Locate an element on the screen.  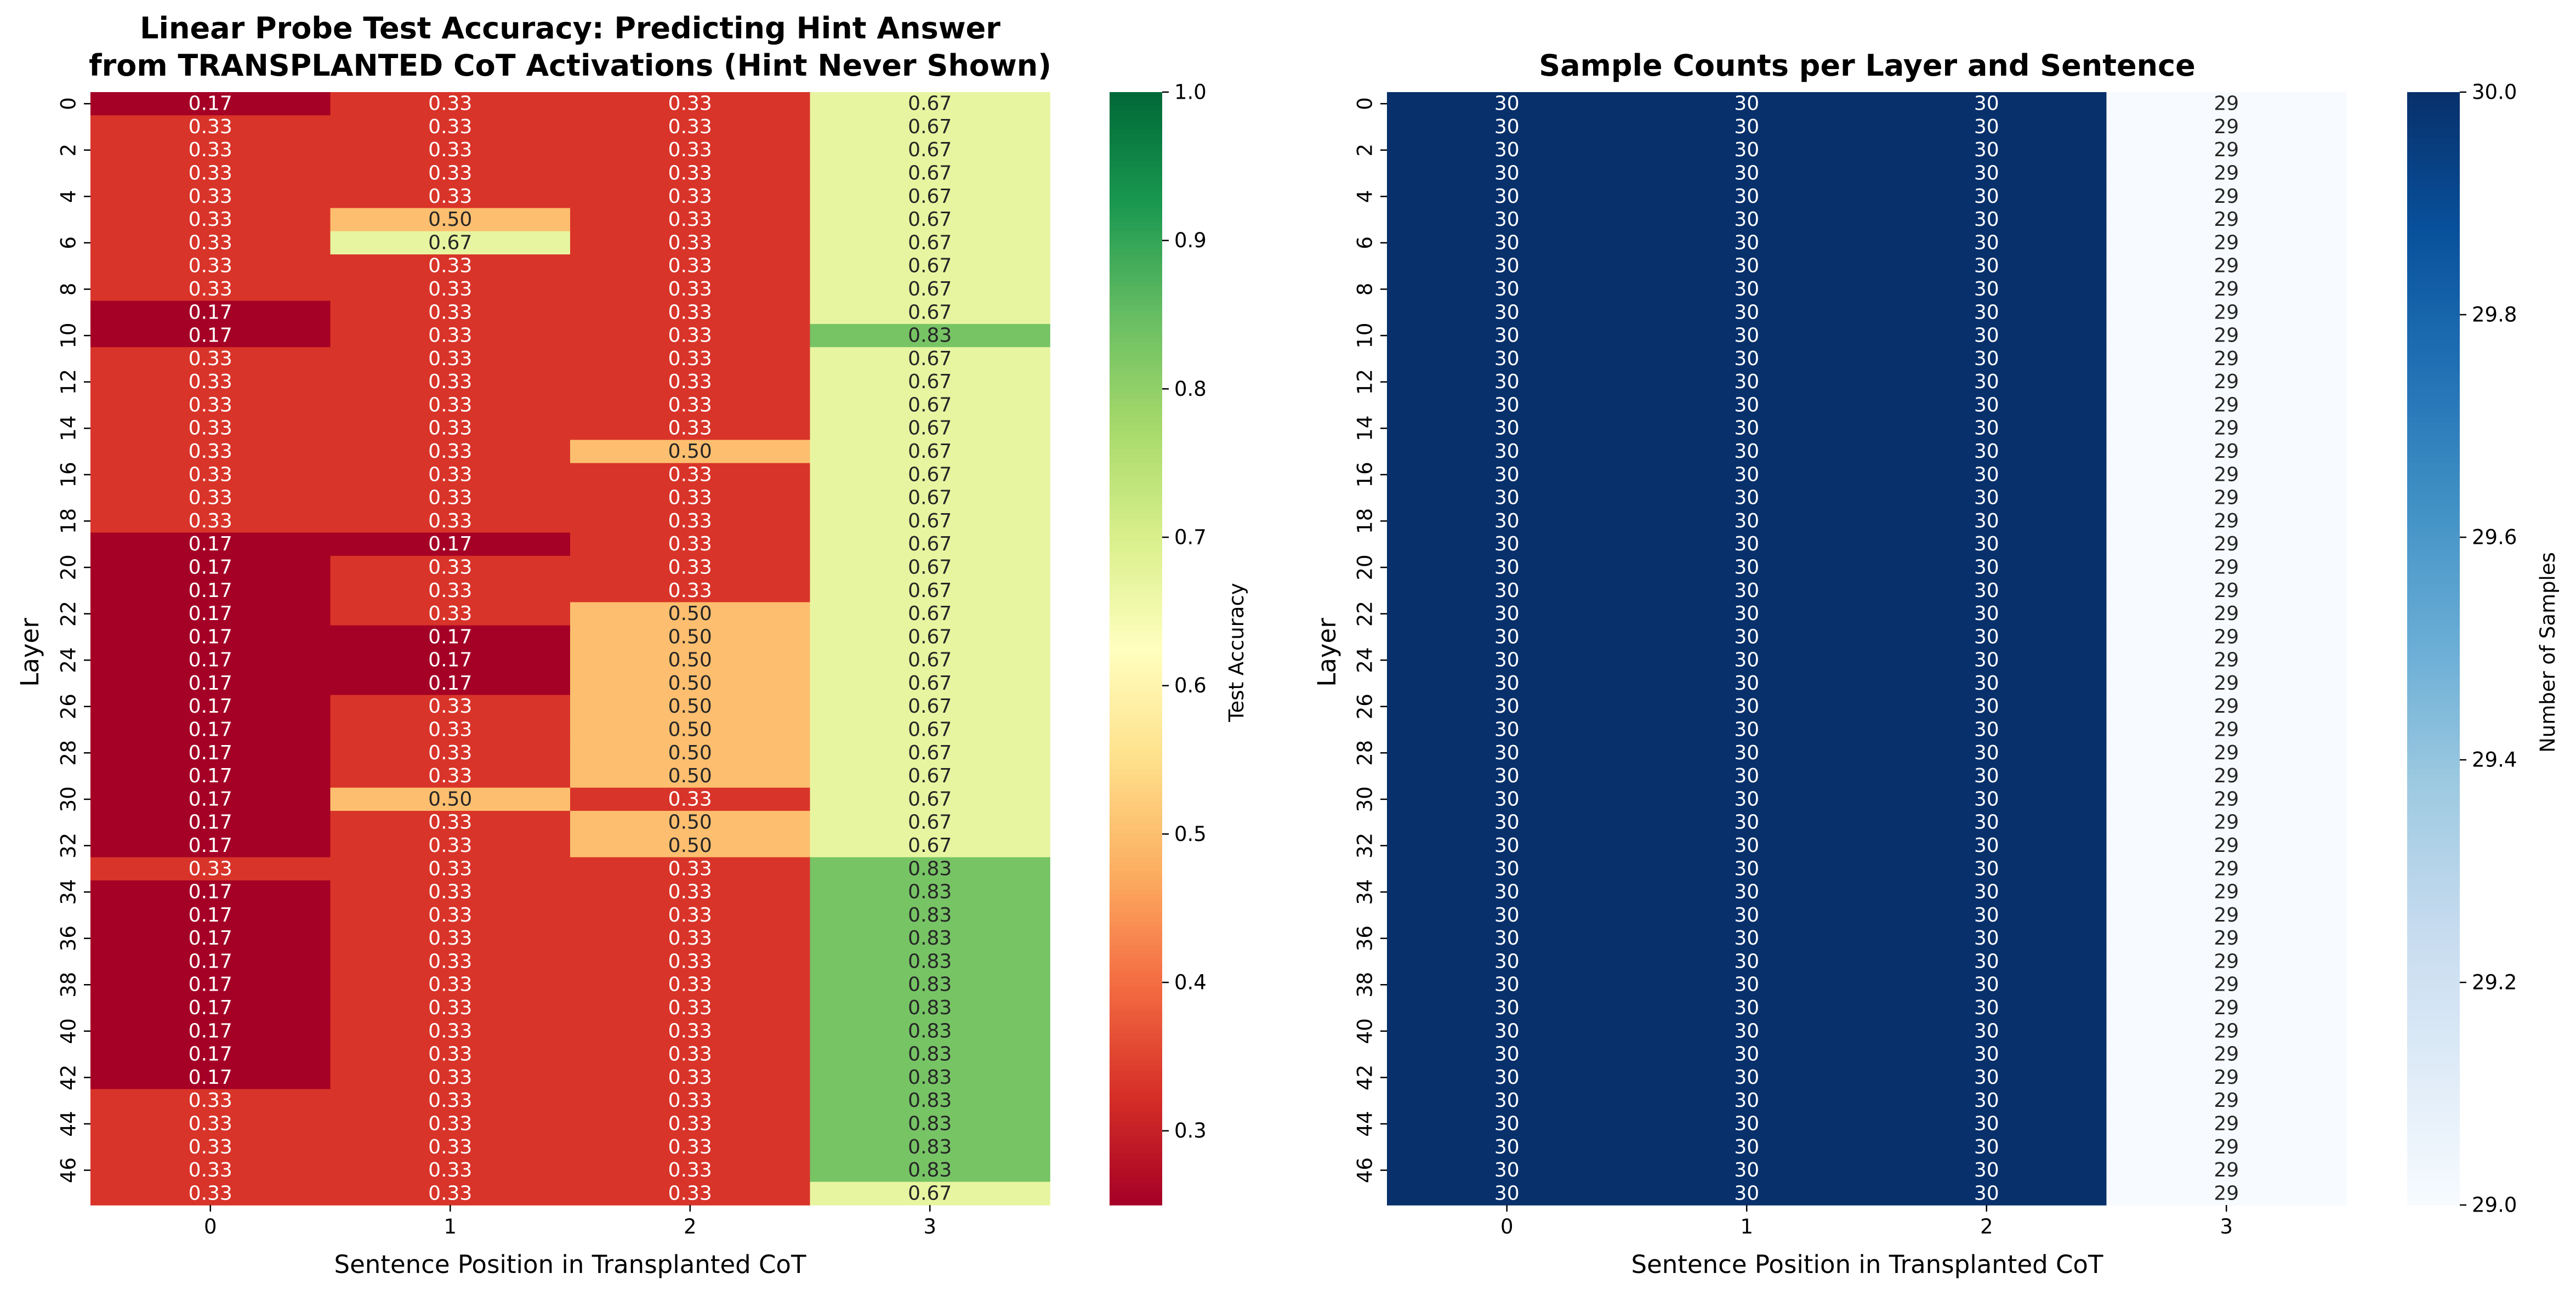
y-tick-label: 0 is located at coordinates (69, 103).